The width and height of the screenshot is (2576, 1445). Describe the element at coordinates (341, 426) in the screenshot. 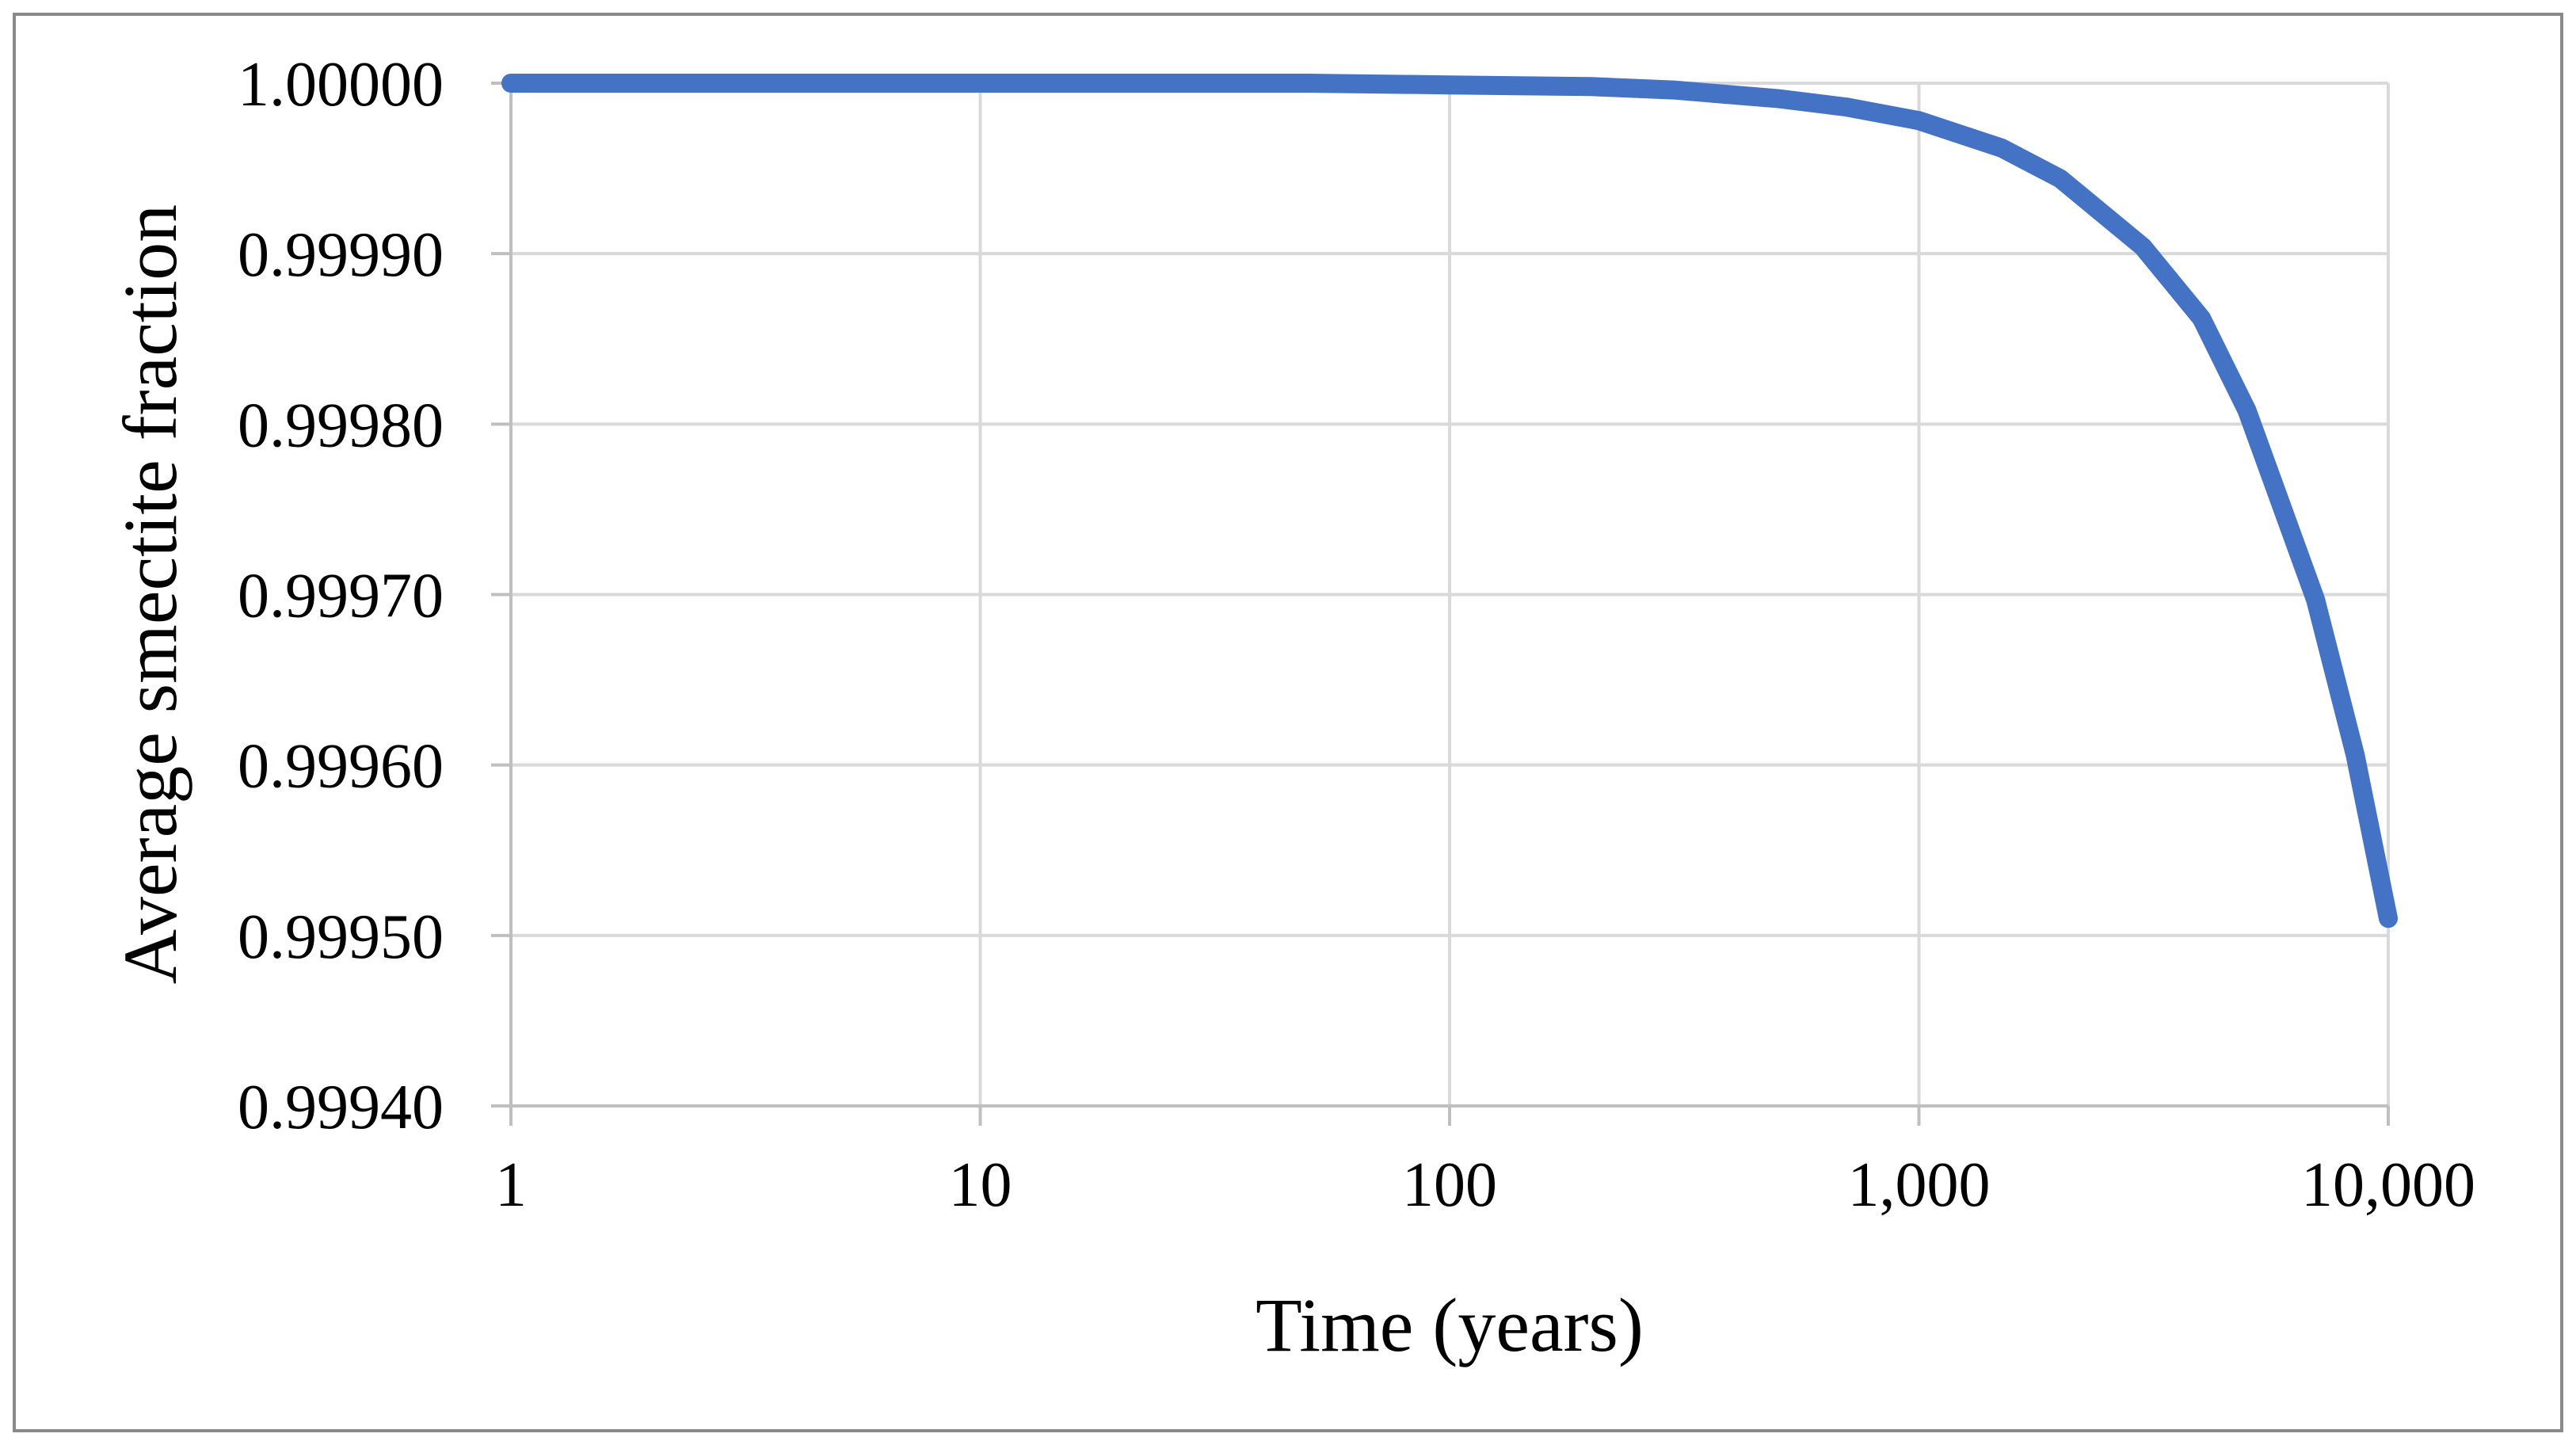

I see `y-tick-label: 0.99980` at that location.